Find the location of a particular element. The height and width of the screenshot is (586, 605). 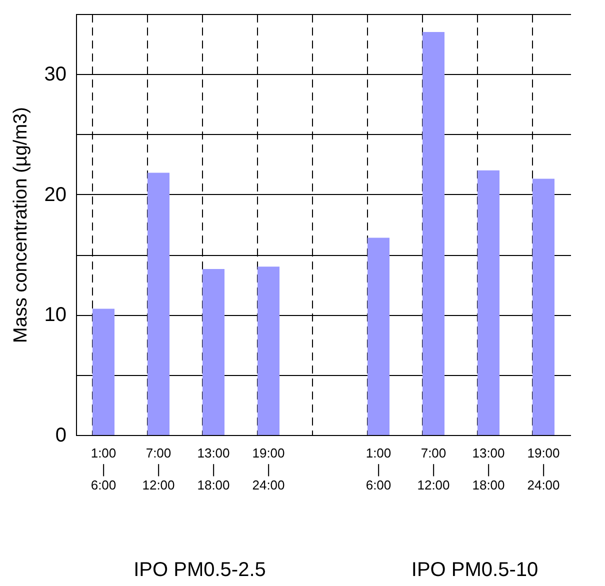

y-tick-label: 30 is located at coordinates (55, 75).